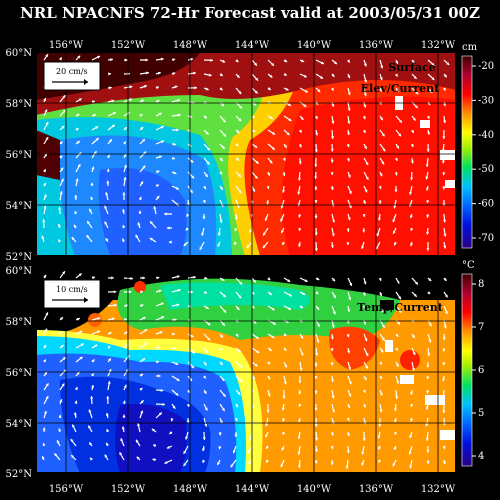 The height and width of the screenshot is (500, 500). What do you see at coordinates (481, 327) in the screenshot?
I see `colorbar-tick-label: 7` at bounding box center [481, 327].